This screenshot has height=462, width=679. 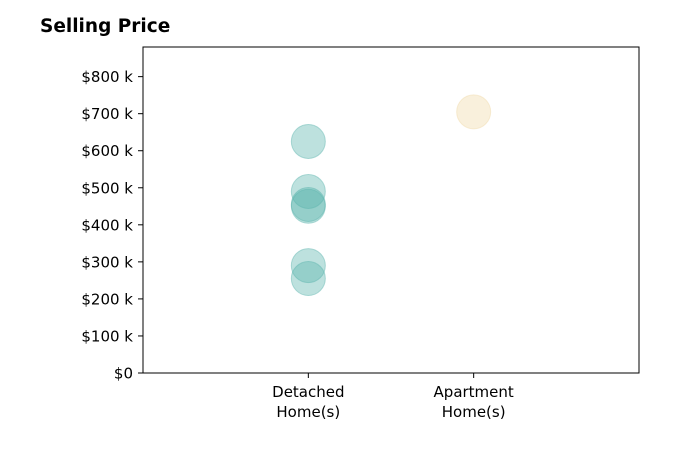 I want to click on y-tick-label: $700 k, so click(x=107, y=114).